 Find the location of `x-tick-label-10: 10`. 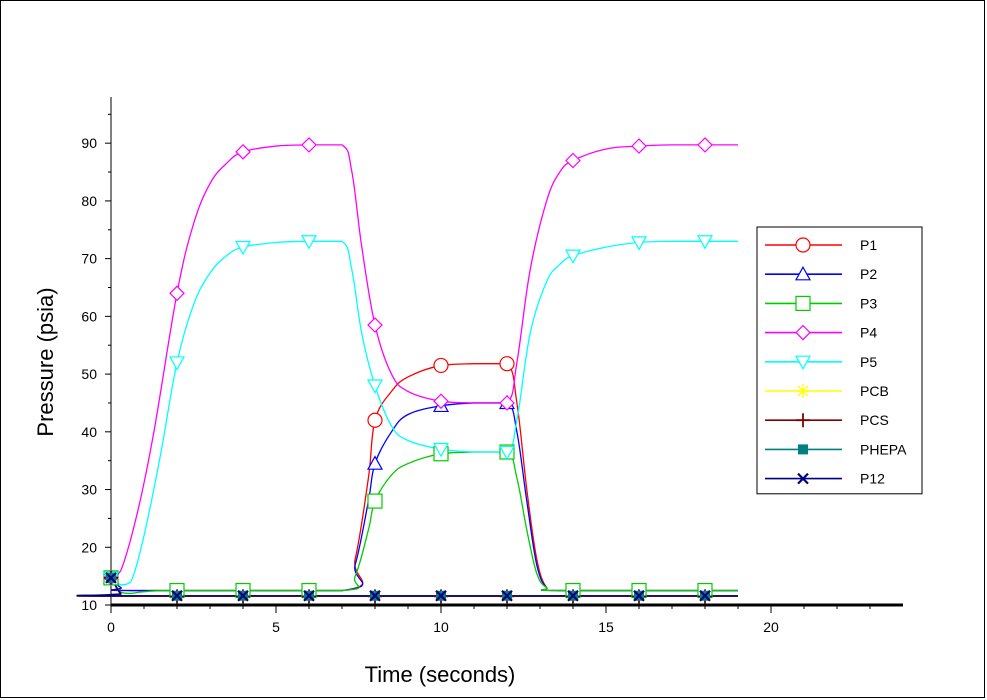

x-tick-label-10: 10 is located at coordinates (441, 627).